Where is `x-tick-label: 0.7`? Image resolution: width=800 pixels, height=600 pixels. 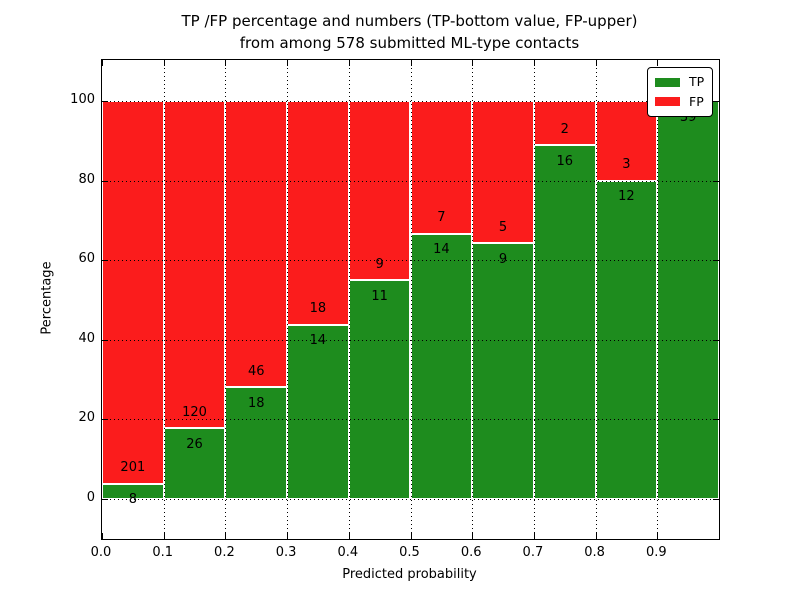 x-tick-label: 0.7 is located at coordinates (533, 552).